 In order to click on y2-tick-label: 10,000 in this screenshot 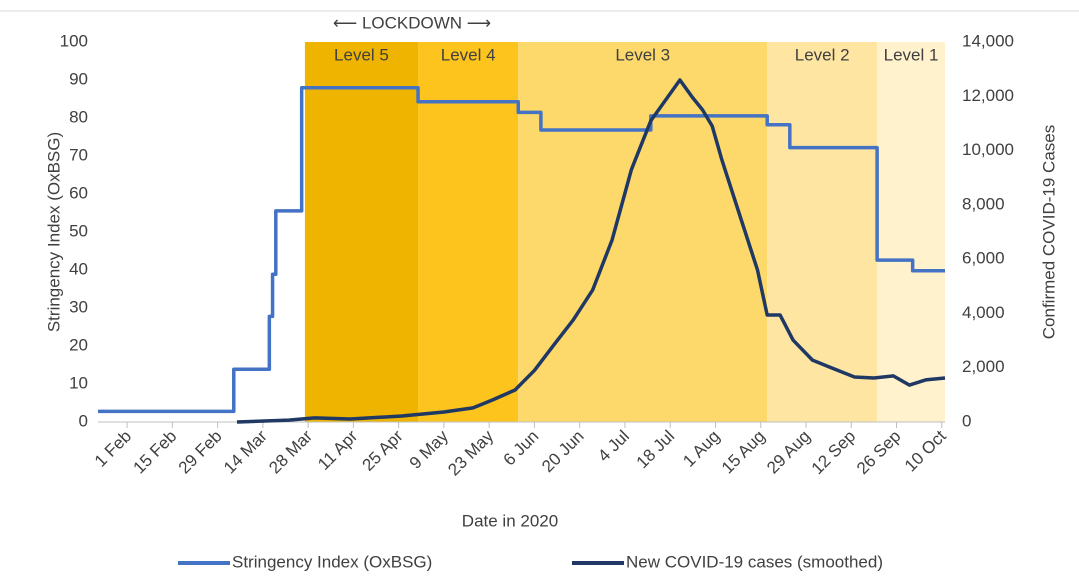, I will do `click(988, 149)`.